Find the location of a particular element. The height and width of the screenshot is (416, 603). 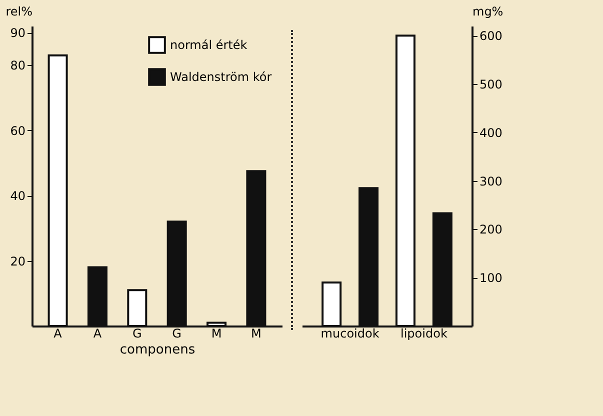

y2-tick-label: 500 is located at coordinates (491, 85).